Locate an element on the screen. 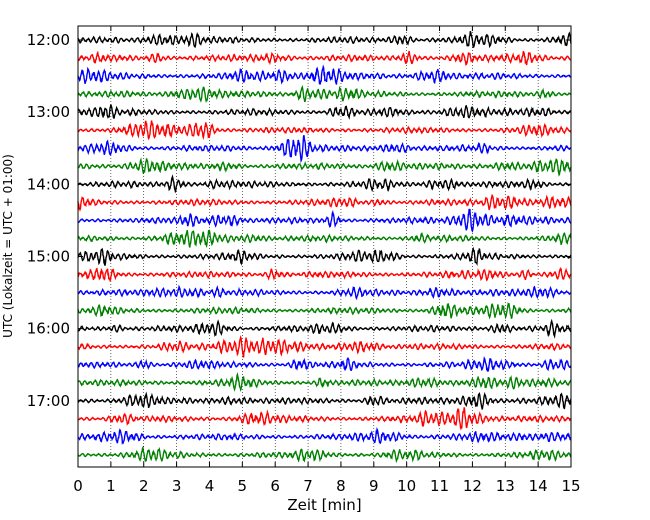 This screenshot has width=650, height=520. x-tick-label-2: 2 is located at coordinates (144, 486).